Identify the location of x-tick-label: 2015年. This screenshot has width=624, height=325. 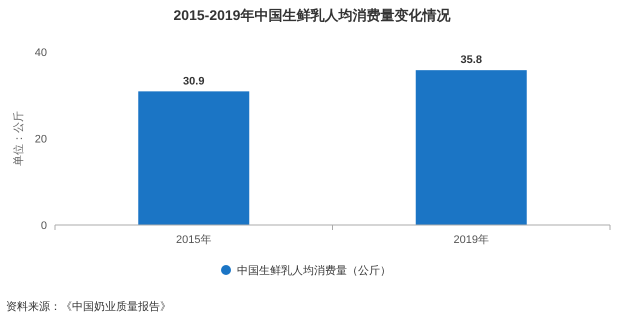
(194, 240).